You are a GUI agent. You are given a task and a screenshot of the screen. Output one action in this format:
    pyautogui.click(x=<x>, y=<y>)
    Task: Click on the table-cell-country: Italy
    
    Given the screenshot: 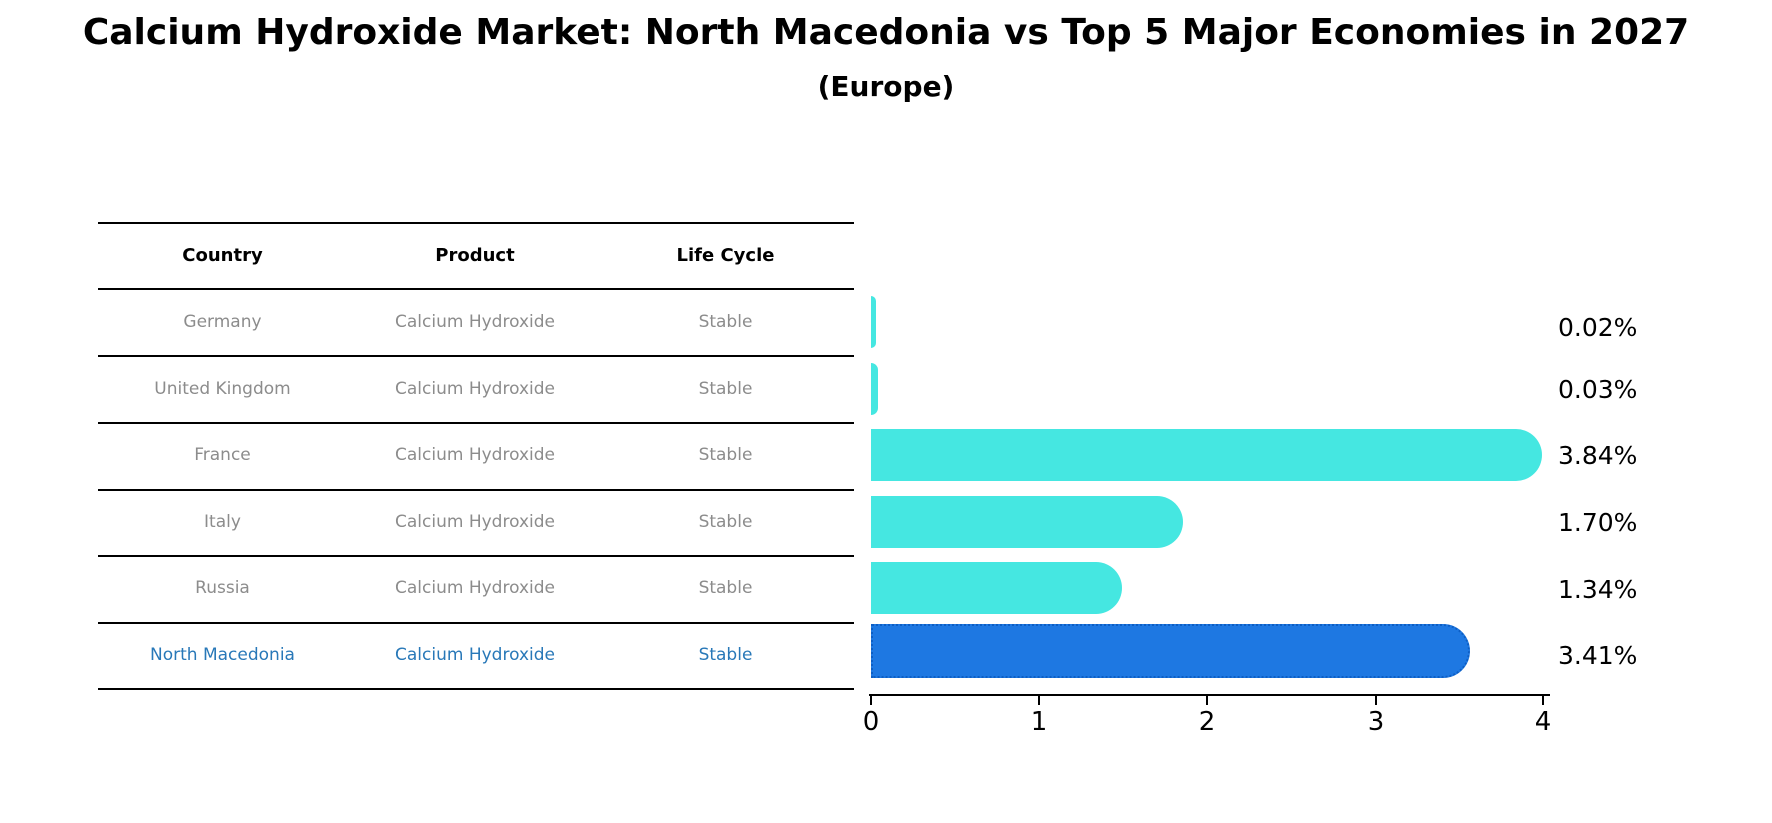 What is the action you would take?
    pyautogui.click(x=222, y=522)
    